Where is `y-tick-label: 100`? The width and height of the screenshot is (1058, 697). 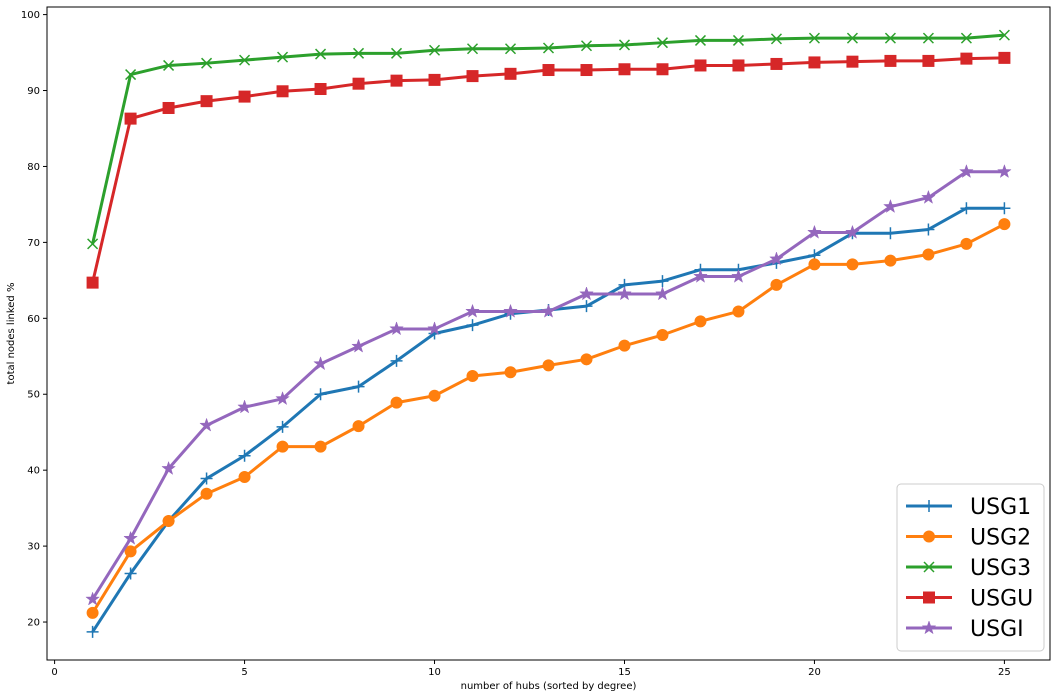
y-tick-label: 100 is located at coordinates (30, 15).